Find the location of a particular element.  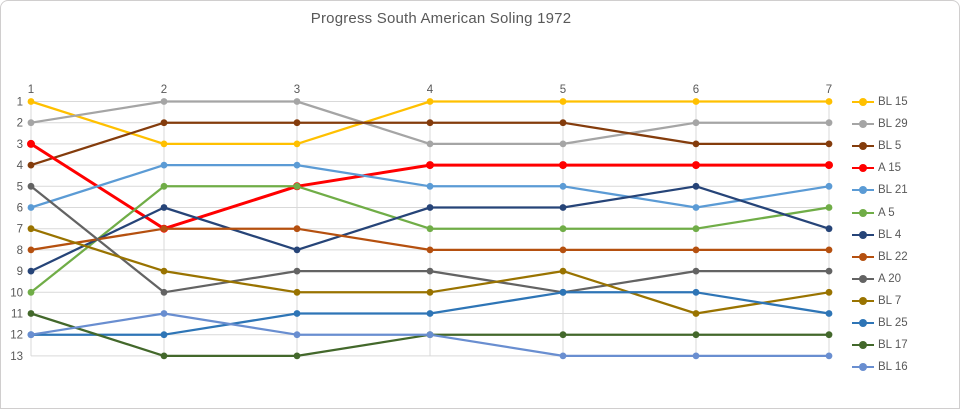

legend-item: BL 29 is located at coordinates (880, 124).